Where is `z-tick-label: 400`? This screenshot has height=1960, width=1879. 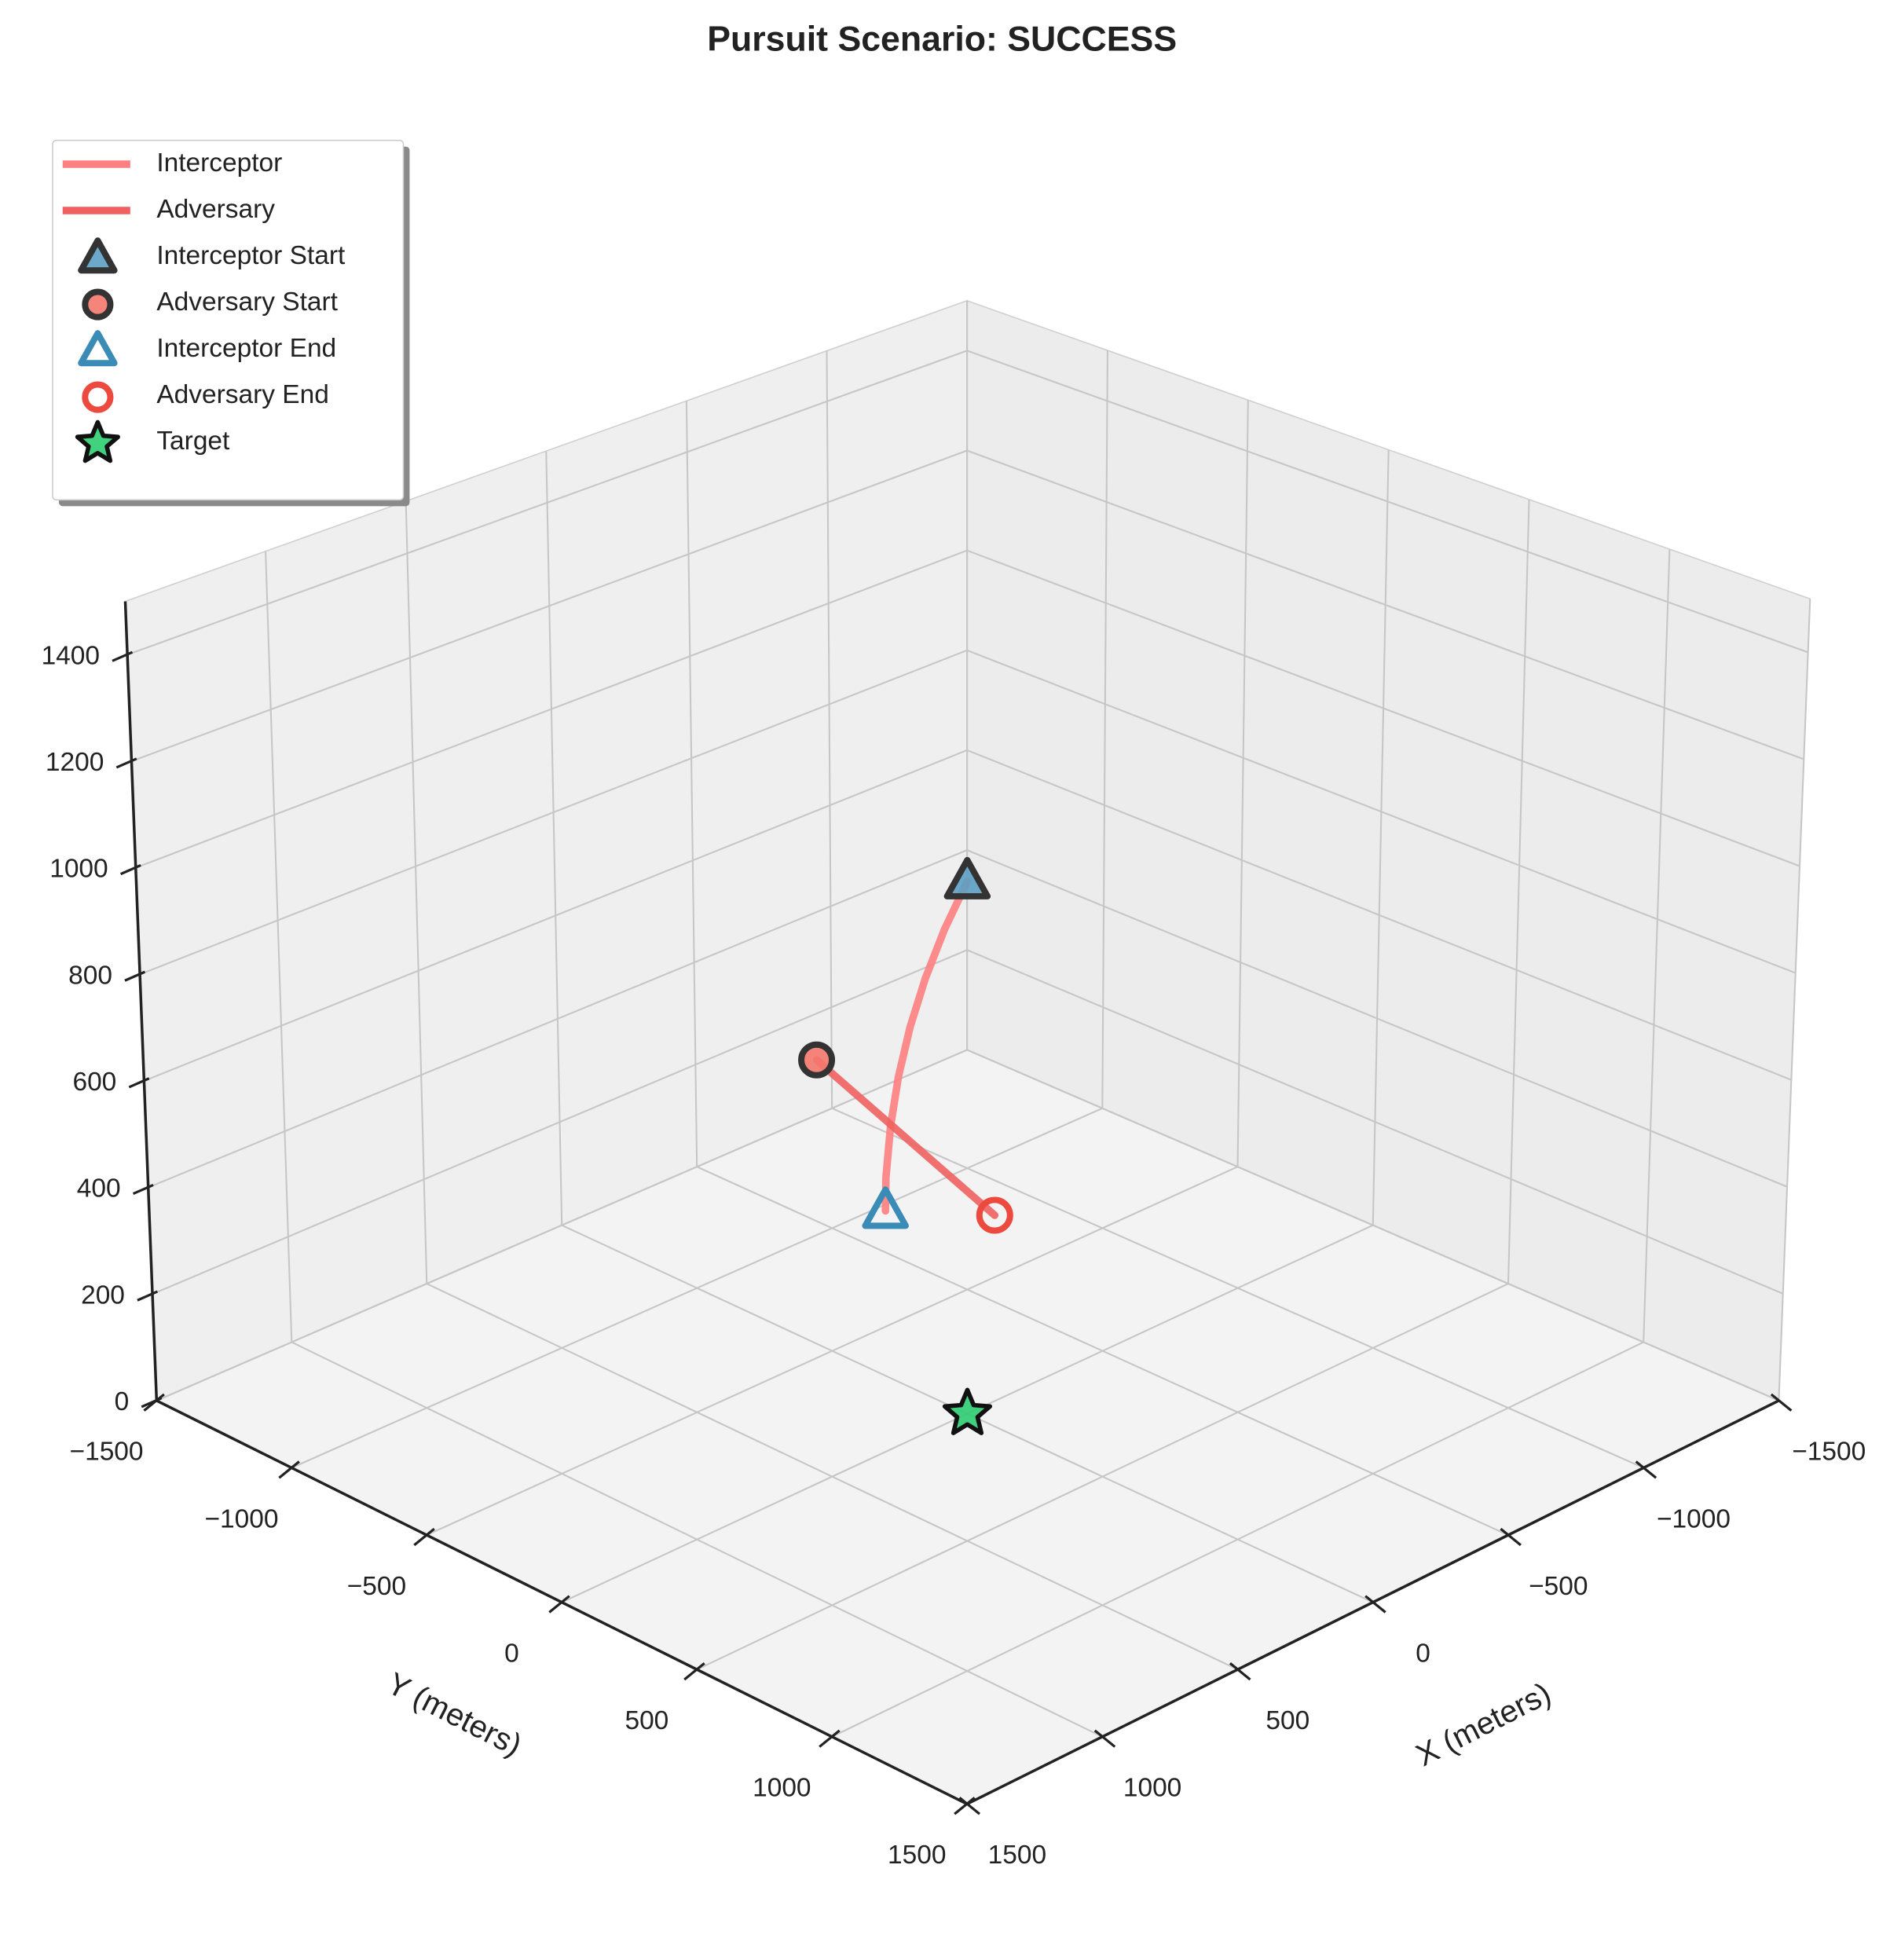 z-tick-label: 400 is located at coordinates (99, 1189).